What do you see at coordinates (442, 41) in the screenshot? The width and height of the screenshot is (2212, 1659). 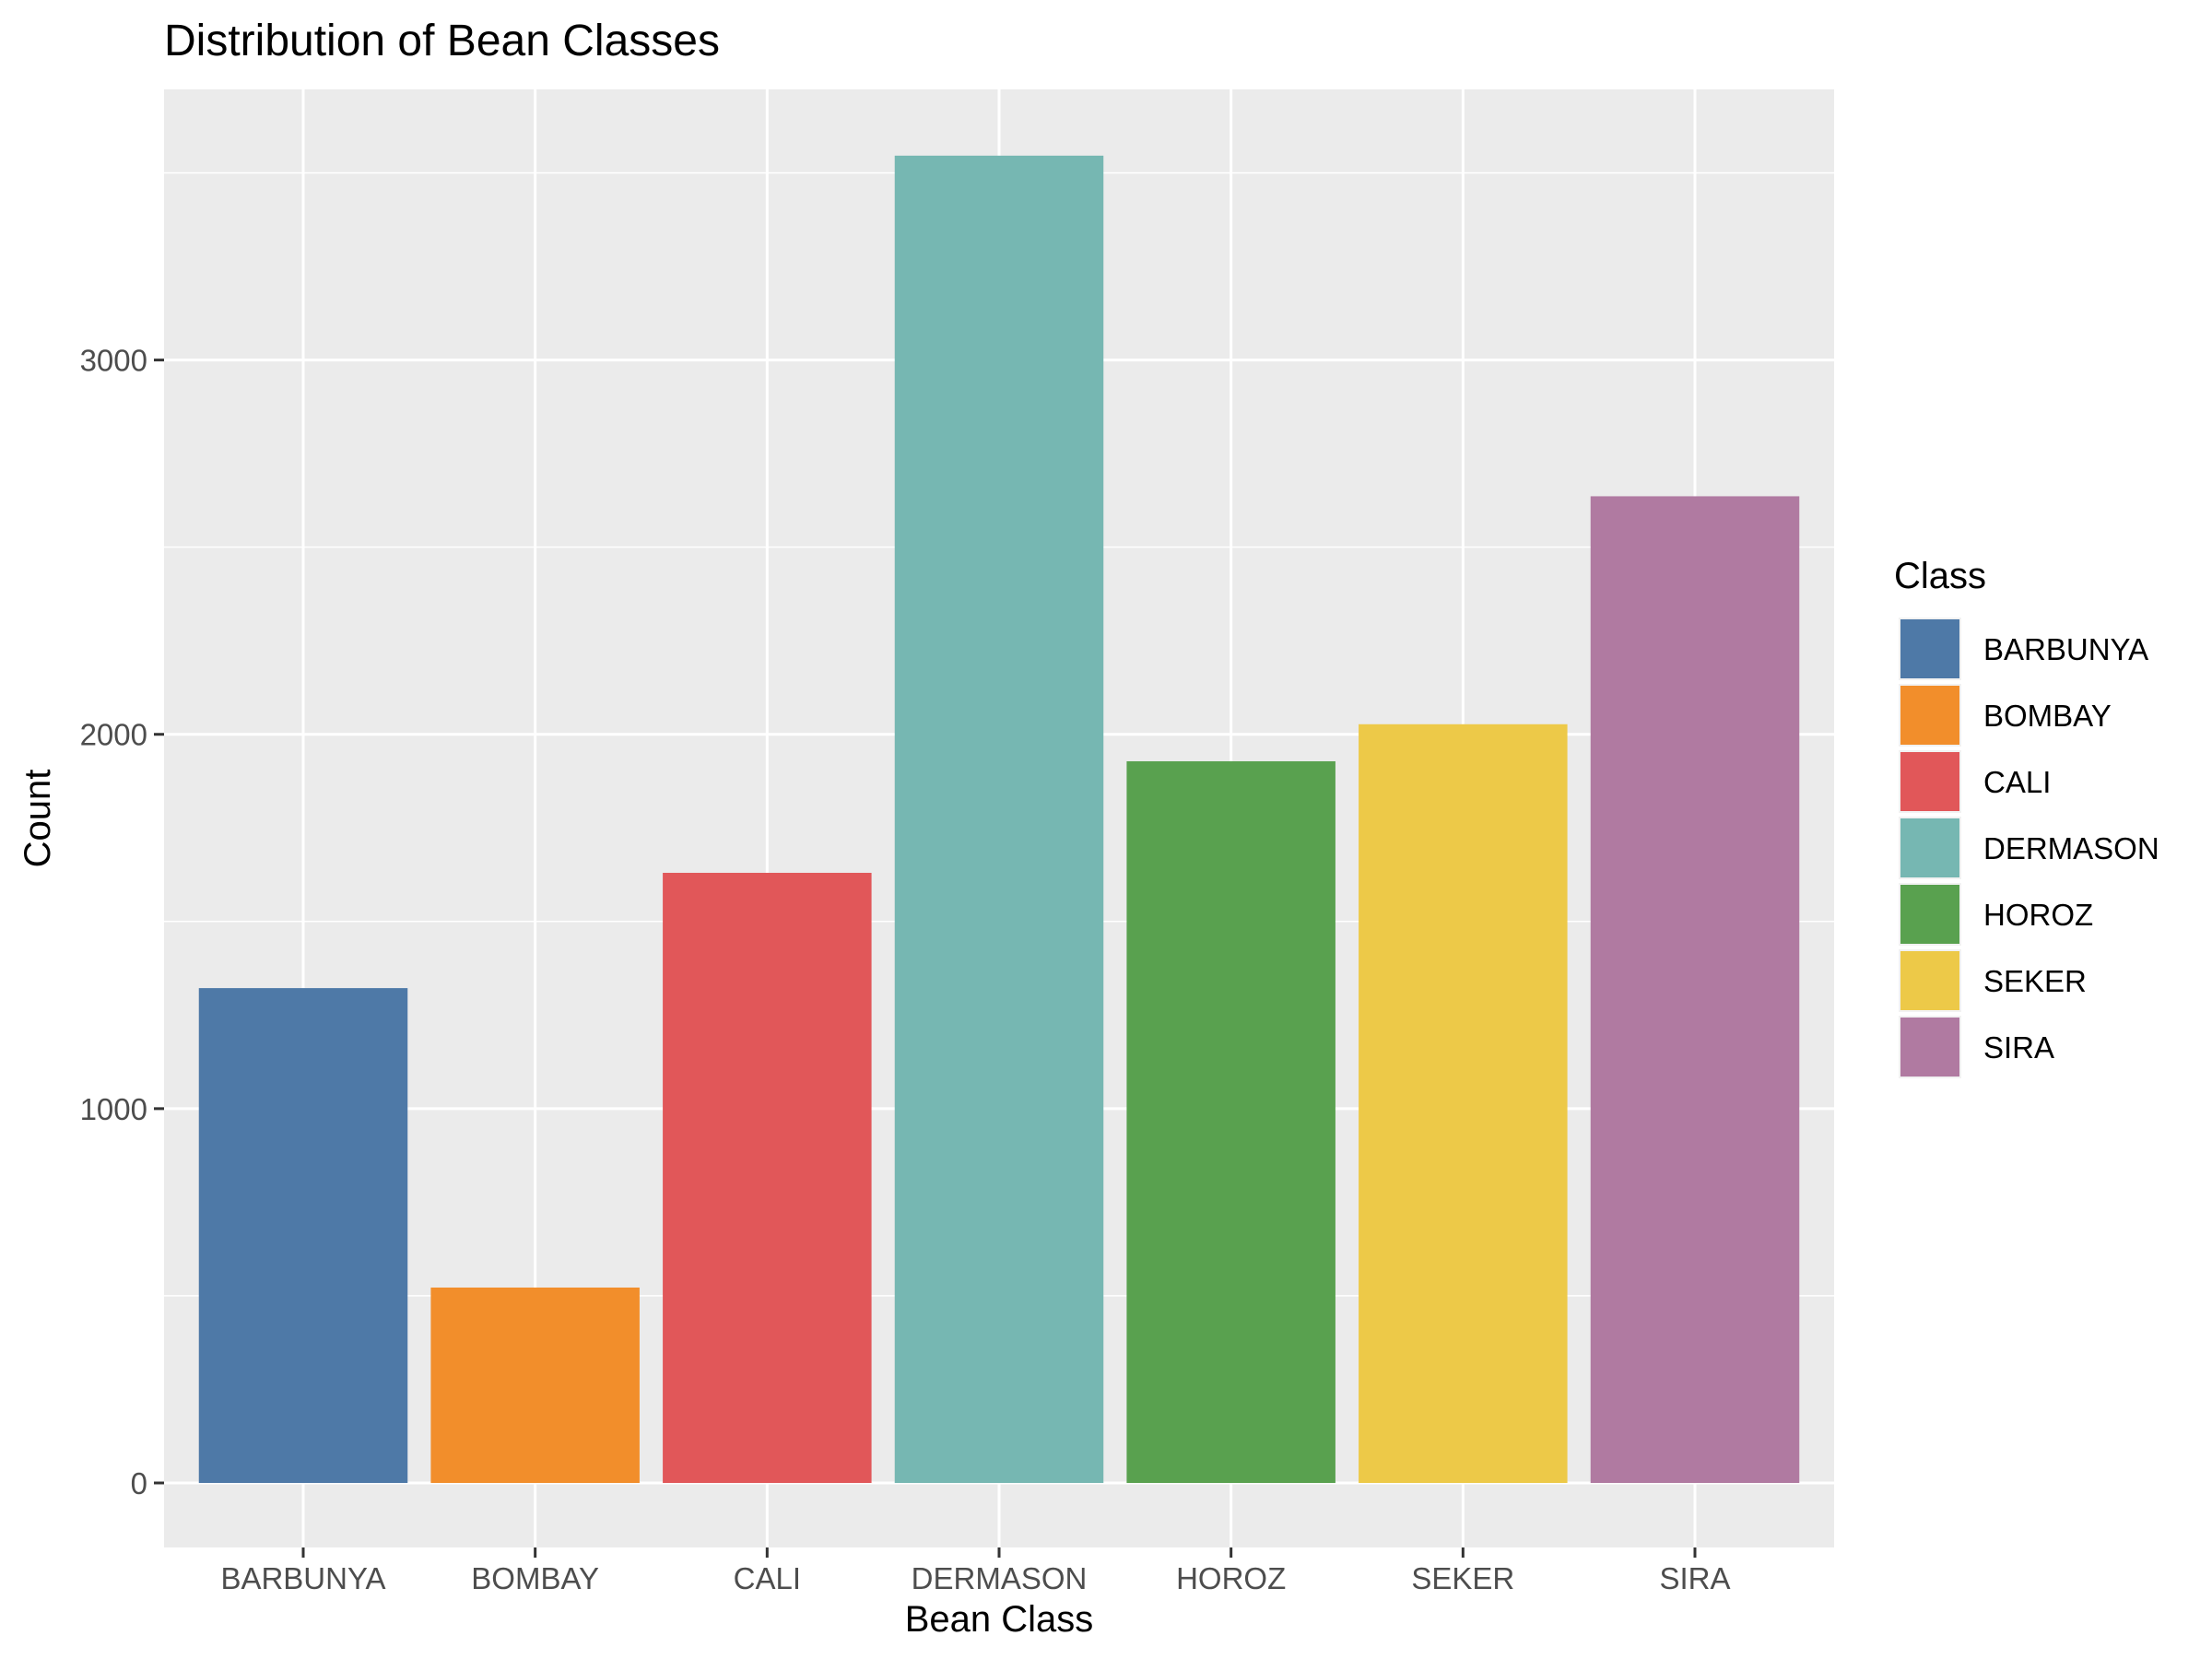 I see `chart-title: Distribution of Bean Classes` at bounding box center [442, 41].